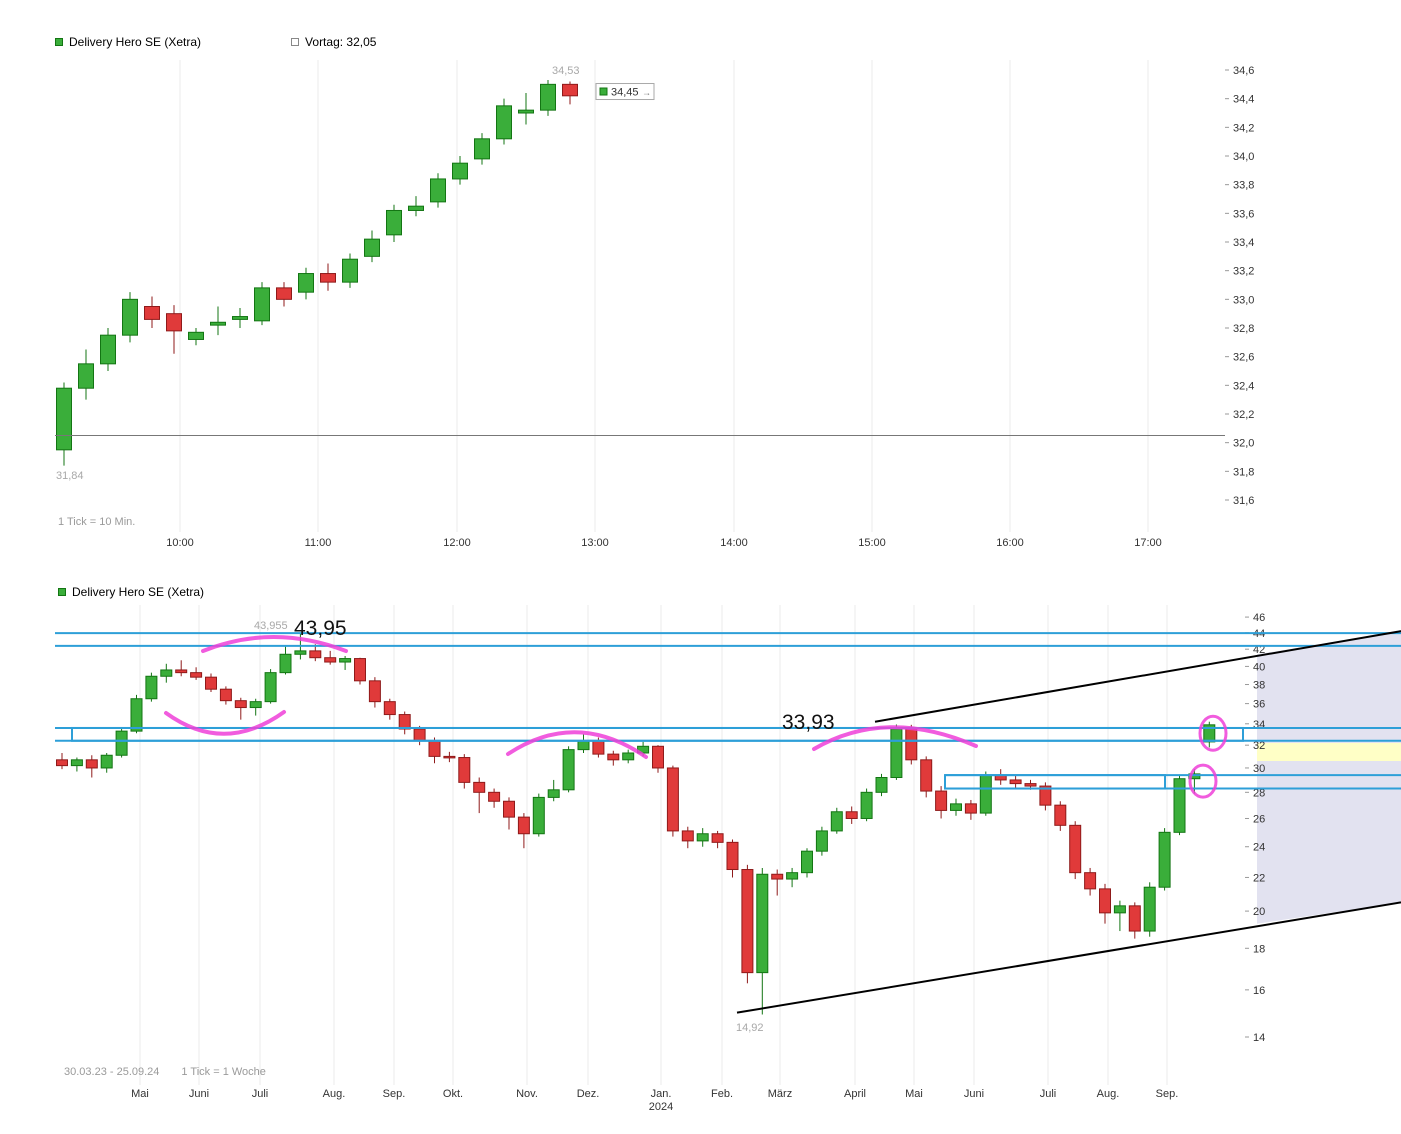  I want to click on price-zone-box-mid, so click(657, 734).